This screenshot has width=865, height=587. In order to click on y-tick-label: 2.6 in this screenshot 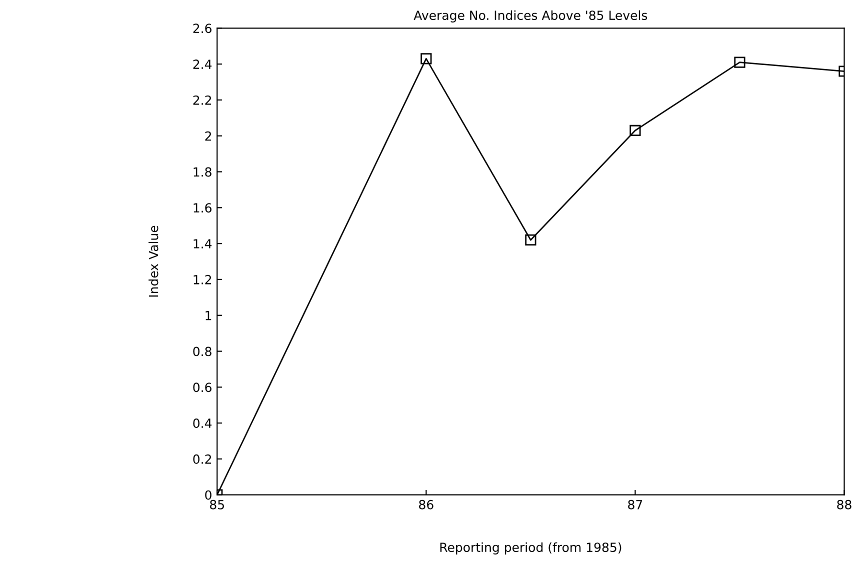, I will do `click(202, 29)`.